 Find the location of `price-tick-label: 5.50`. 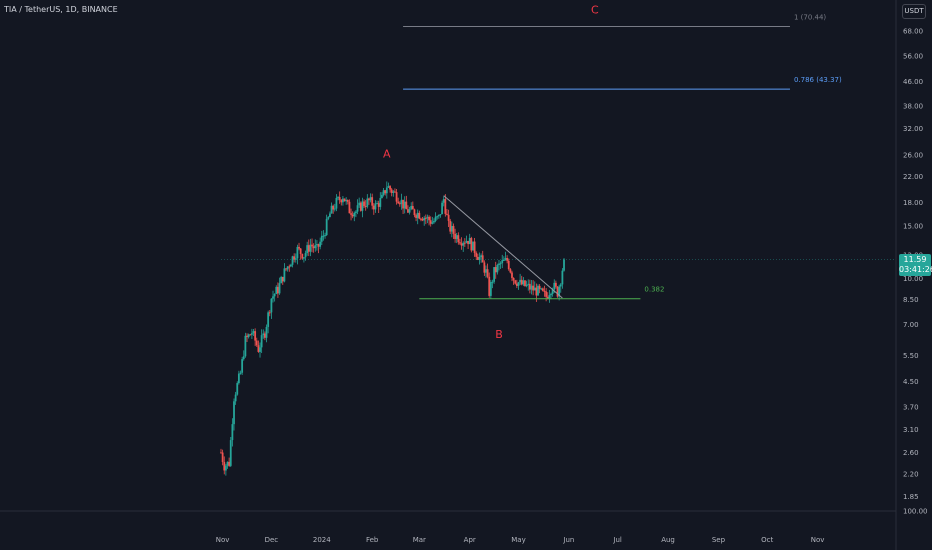

price-tick-label: 5.50 is located at coordinates (911, 356).